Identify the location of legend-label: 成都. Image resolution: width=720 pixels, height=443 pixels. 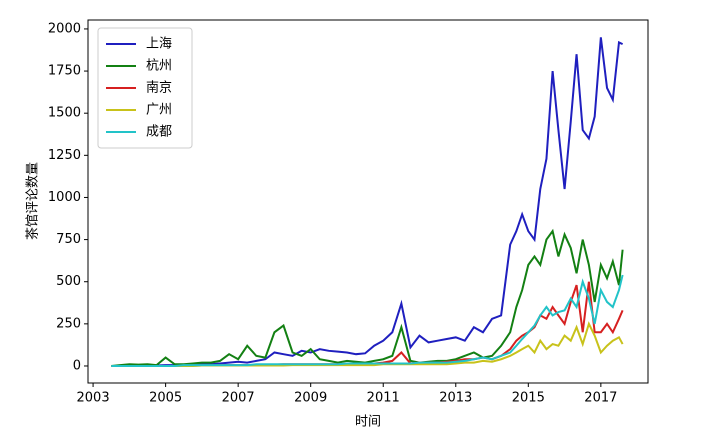
(159, 132).